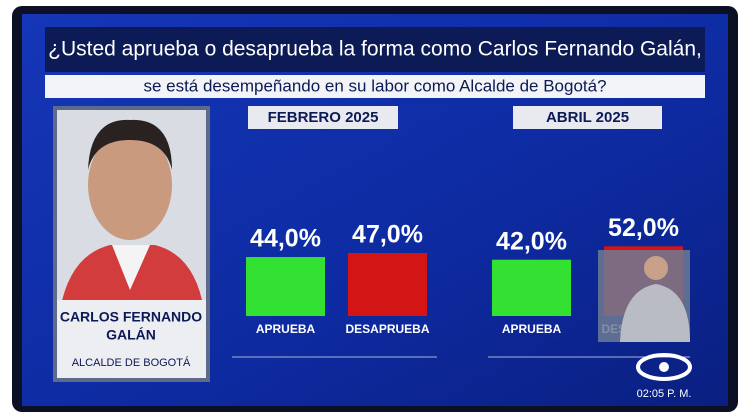 The image size is (747, 418). I want to click on interpreter-body, so click(655, 313).